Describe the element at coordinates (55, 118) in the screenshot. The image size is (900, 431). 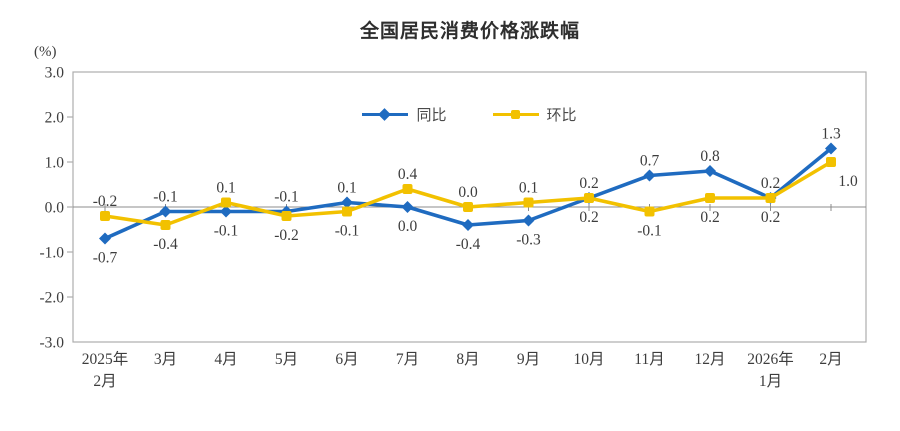
I see `y-tick-label: 2.0` at that location.